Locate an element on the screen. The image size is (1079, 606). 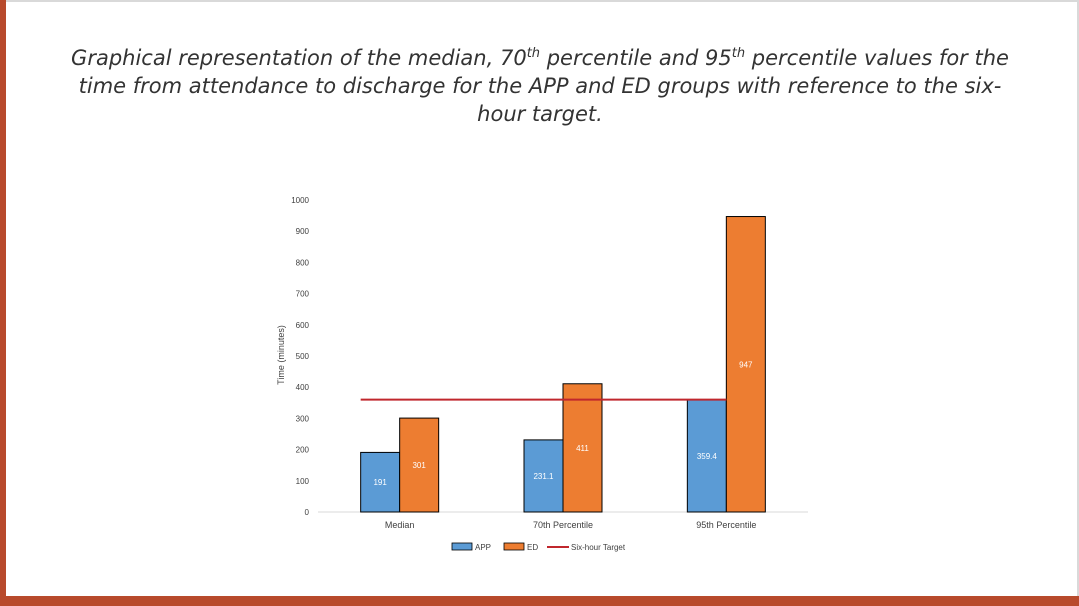
x-tick-label: Median is located at coordinates (400, 525).